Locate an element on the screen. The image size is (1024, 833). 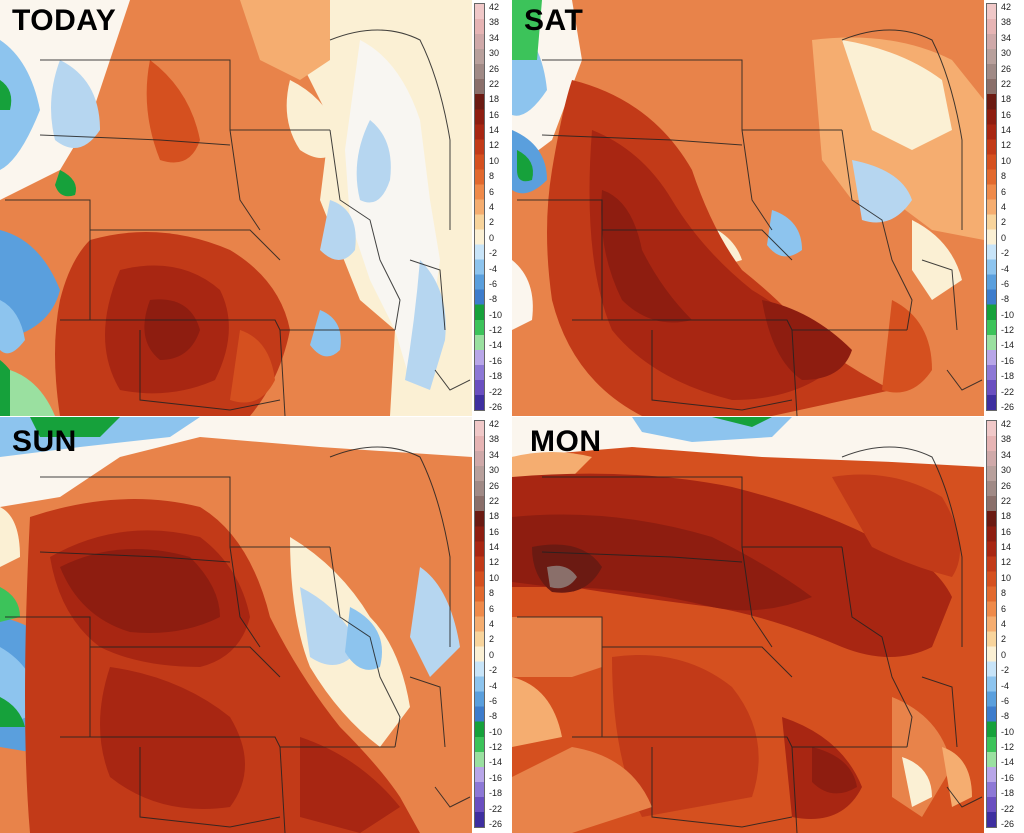
day-label: MON is located at coordinates (566, 441).